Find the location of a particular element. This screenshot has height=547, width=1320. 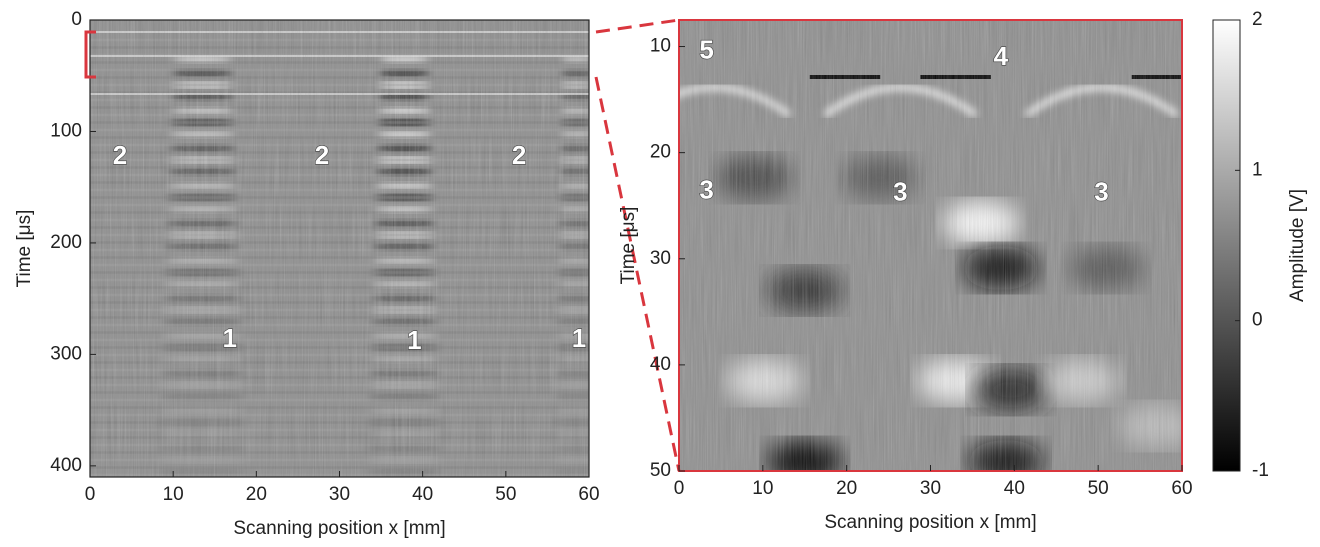

colorbar-tick-label: 0 is located at coordinates (1257, 320).